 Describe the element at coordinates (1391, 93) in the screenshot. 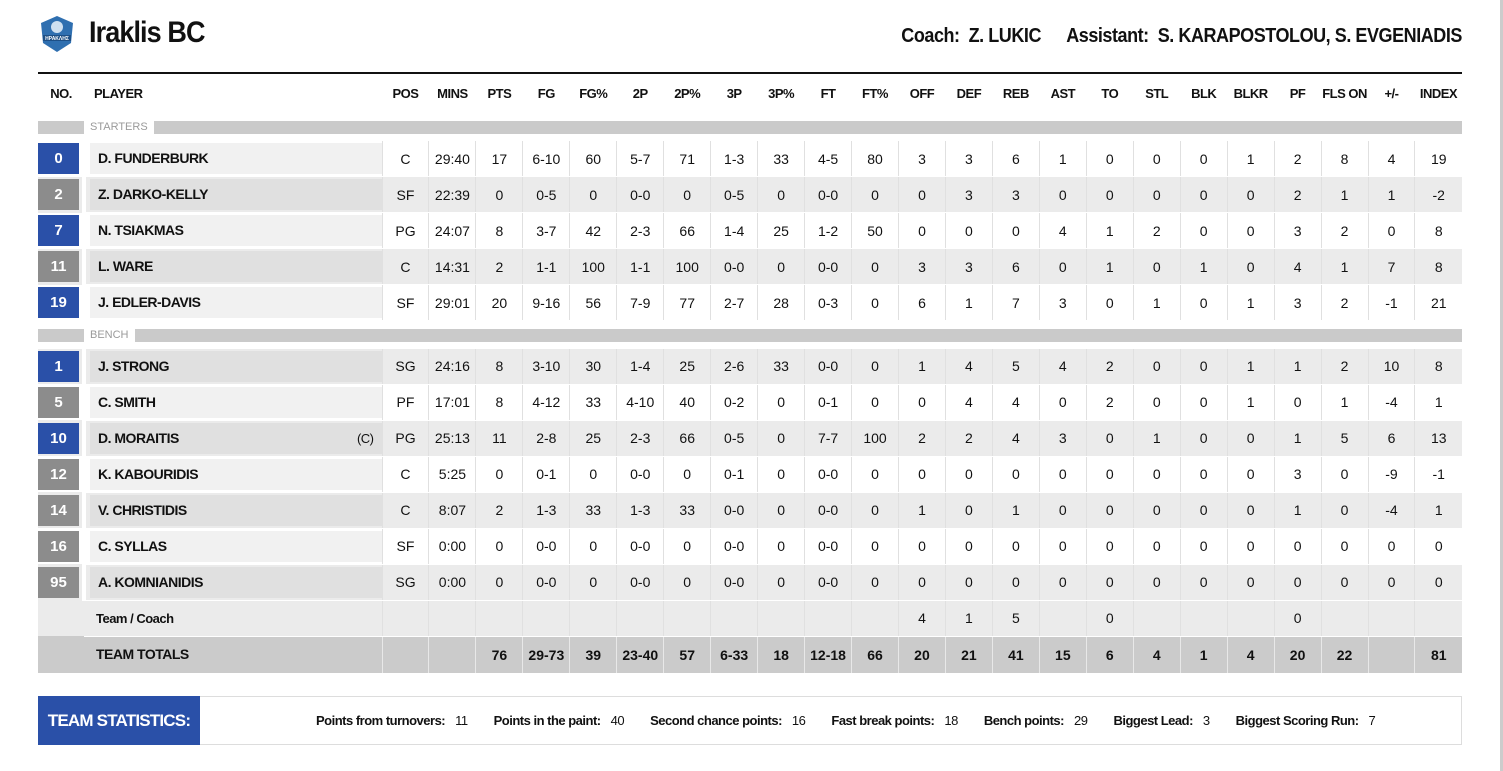

I see `column-header-: +/-` at that location.